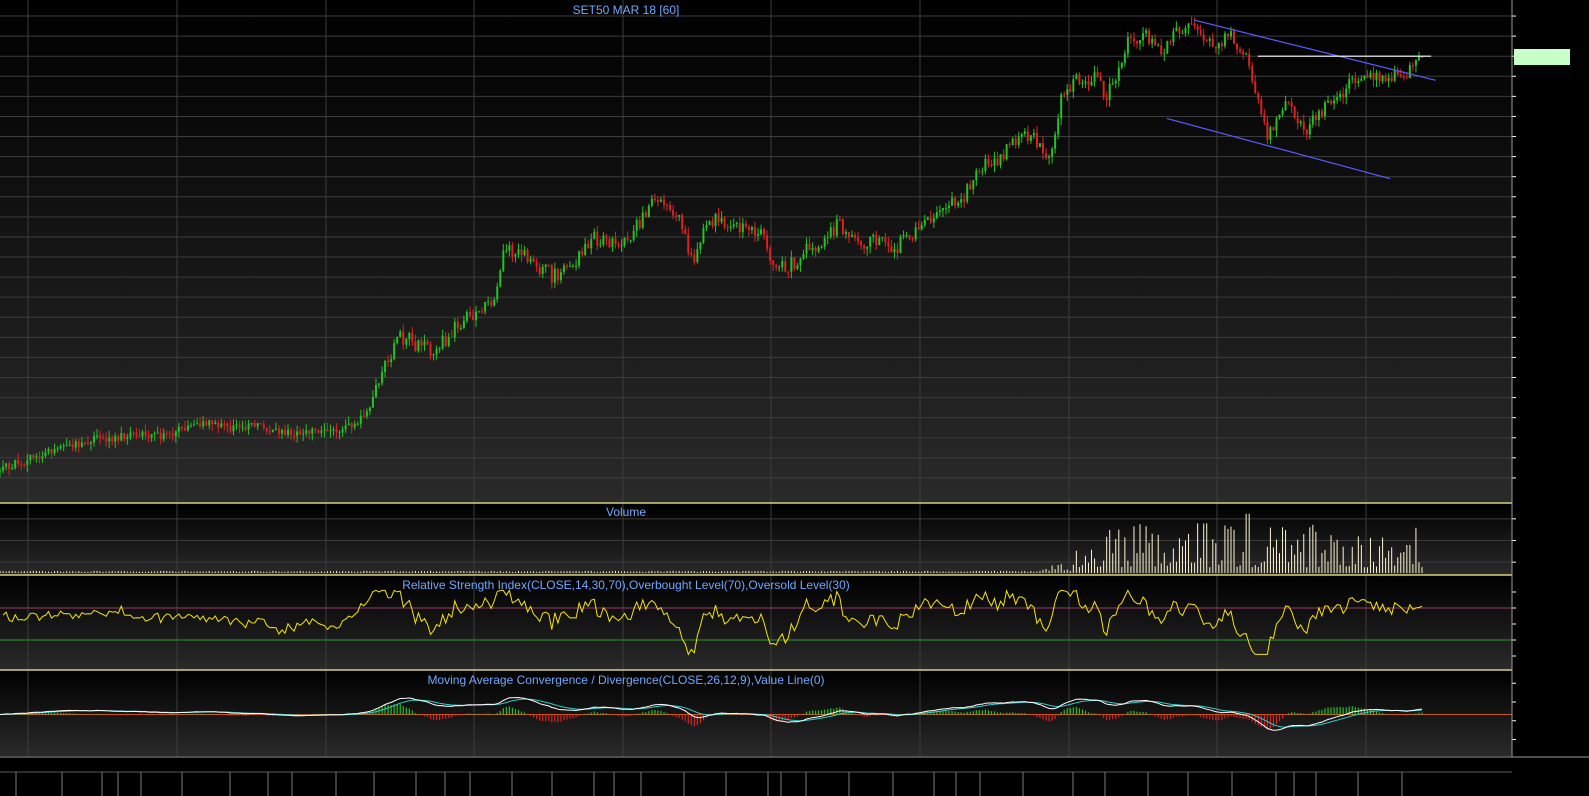  I want to click on volume-panel, so click(711, 543).